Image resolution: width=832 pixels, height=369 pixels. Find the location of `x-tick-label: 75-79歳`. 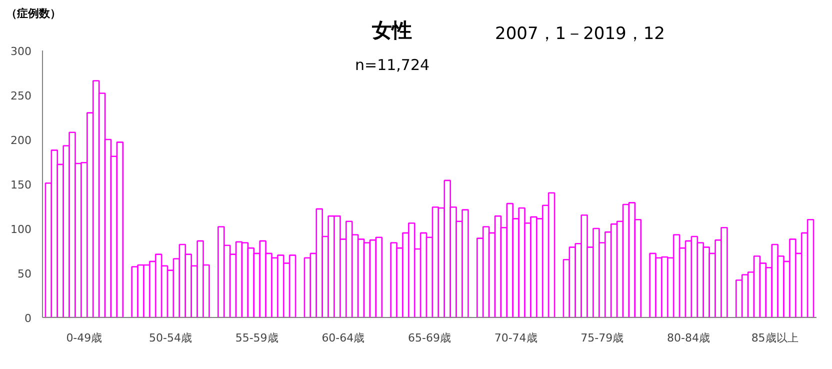

x-tick-label: 75-79歳 is located at coordinates (602, 338).